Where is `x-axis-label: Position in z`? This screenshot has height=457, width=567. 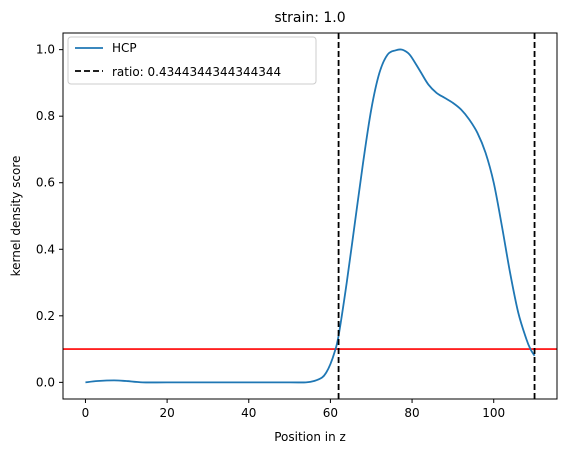
x-axis-label: Position in z is located at coordinates (310, 437).